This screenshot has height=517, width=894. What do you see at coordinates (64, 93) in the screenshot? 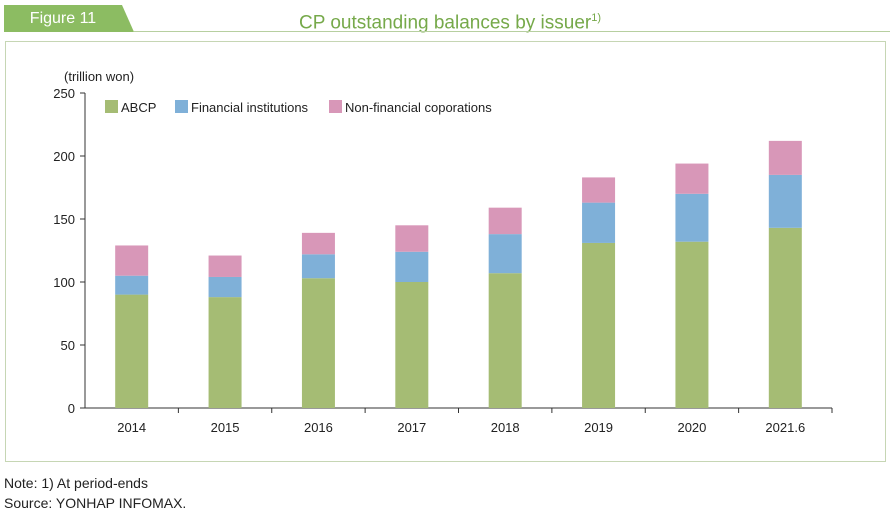
I see `y-tick-label: 250` at bounding box center [64, 93].